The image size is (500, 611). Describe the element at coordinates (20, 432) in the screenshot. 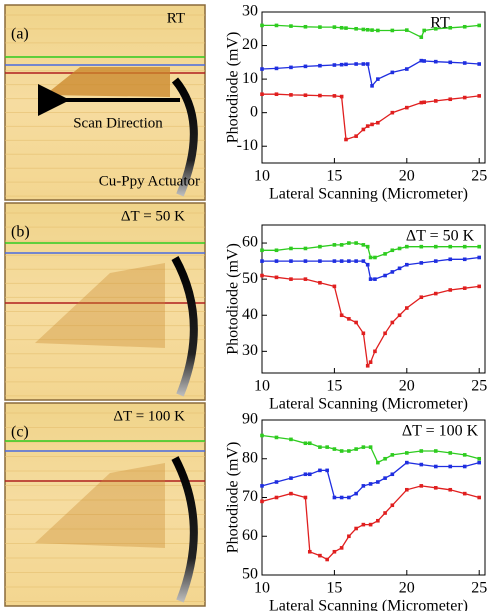

I see `panel-label: (c)` at that location.